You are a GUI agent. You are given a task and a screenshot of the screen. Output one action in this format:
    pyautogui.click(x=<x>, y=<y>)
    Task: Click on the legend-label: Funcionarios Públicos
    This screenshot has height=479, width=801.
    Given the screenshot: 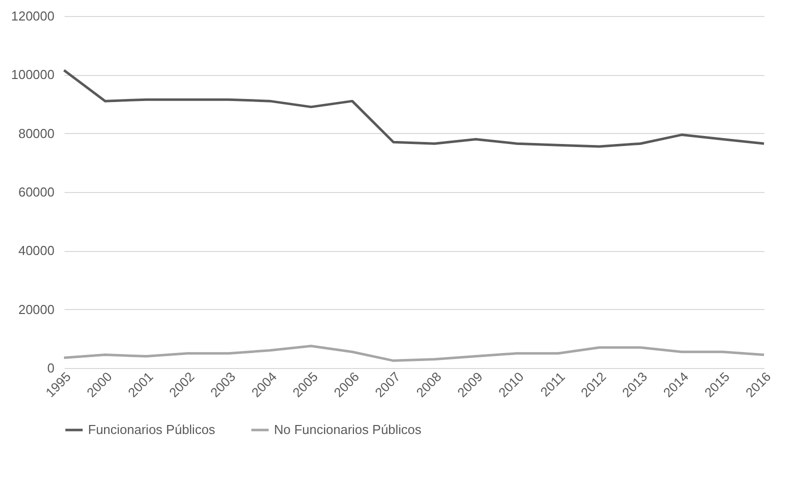 What is the action you would take?
    pyautogui.click(x=152, y=429)
    